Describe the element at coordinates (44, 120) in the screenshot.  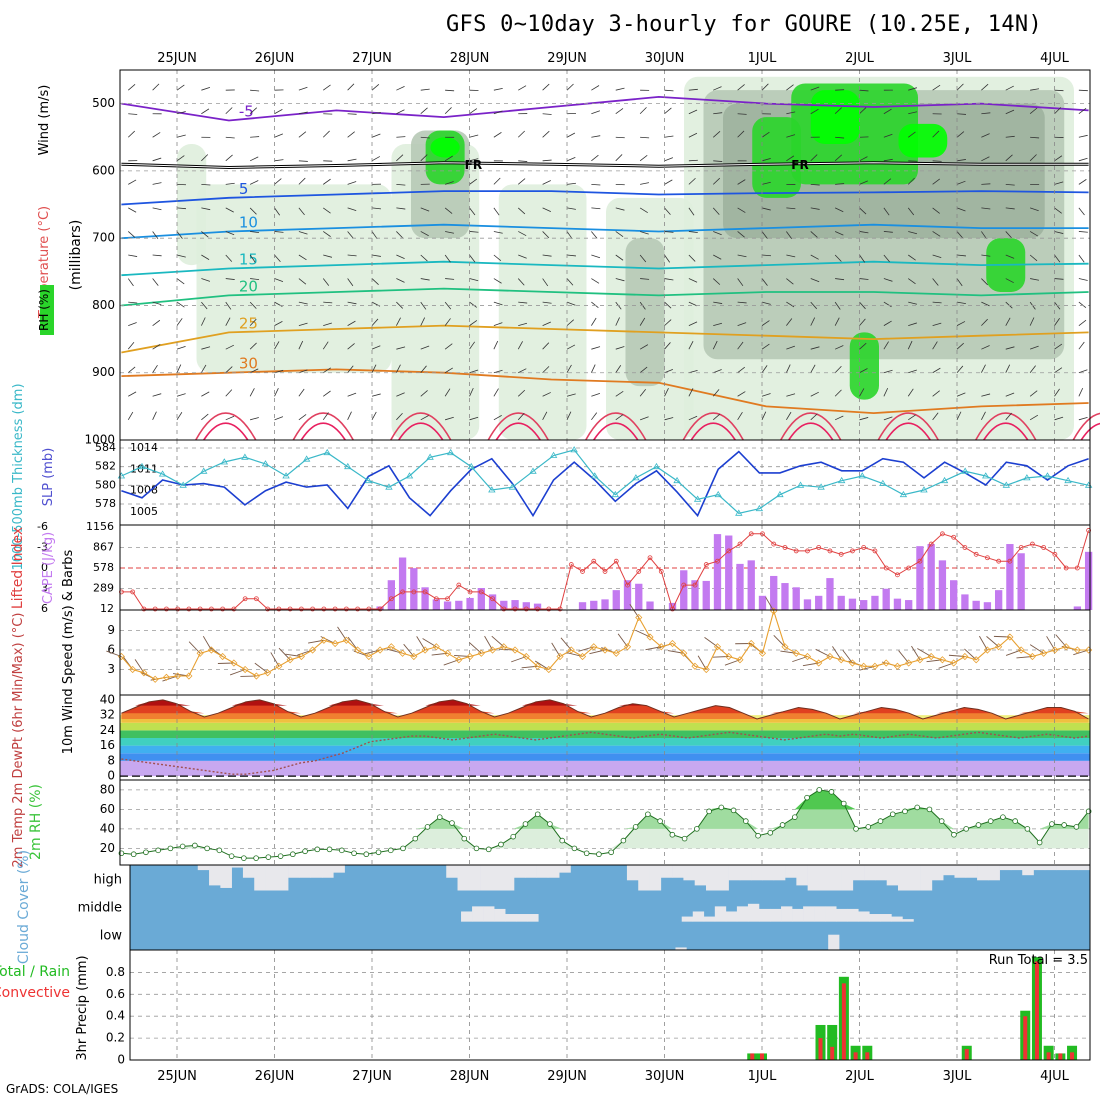
I see `wind-axis-label: Wind (m/s)` at that location.